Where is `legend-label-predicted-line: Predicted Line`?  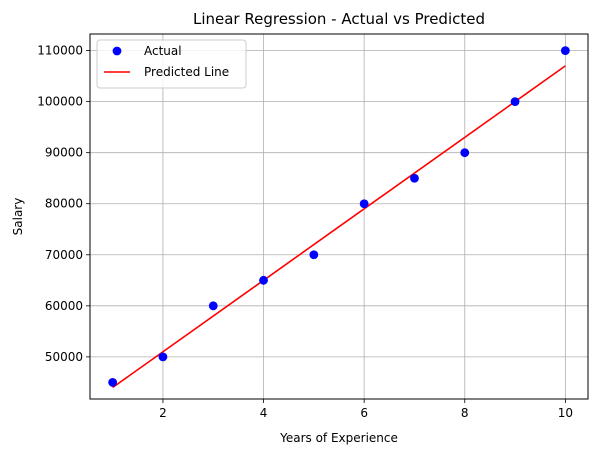
legend-label-predicted-line: Predicted Line is located at coordinates (186, 72).